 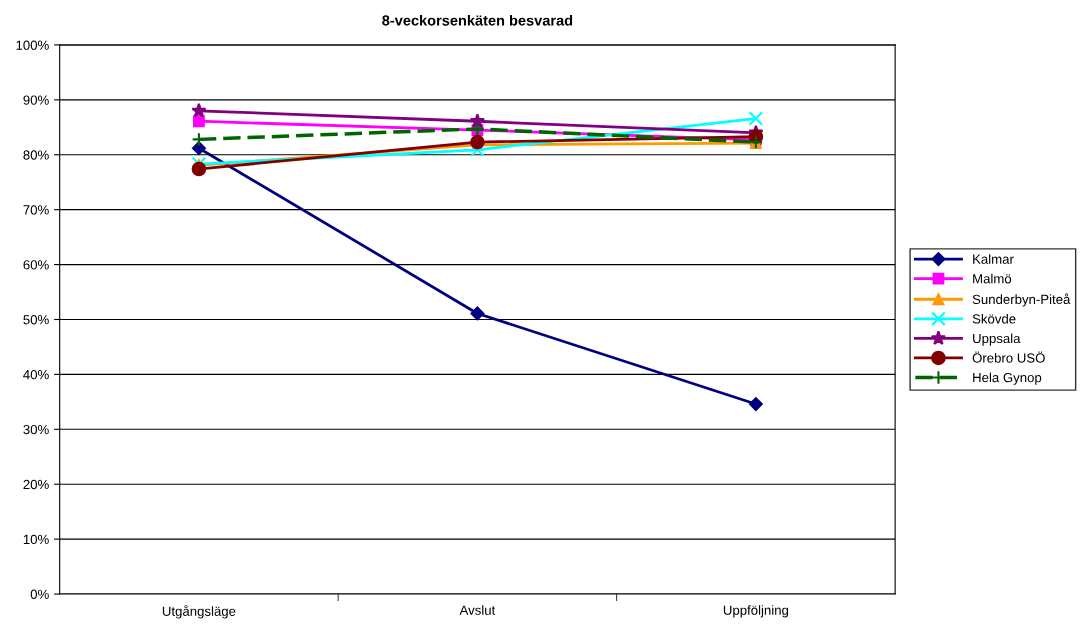 I want to click on chart-title: 8-veckorsenkäten besvarad, so click(x=477, y=20).